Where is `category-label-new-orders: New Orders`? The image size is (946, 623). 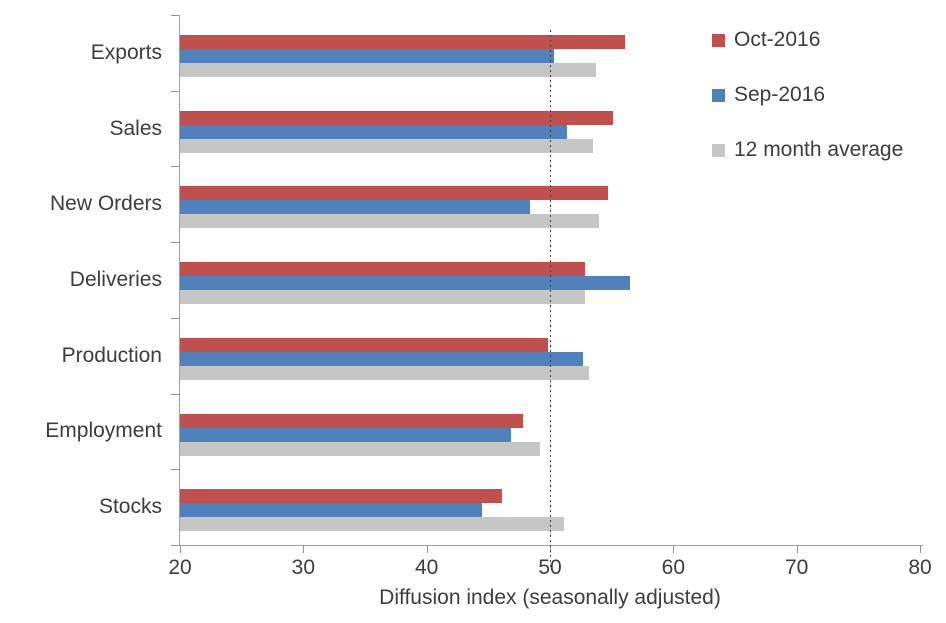
category-label-new-orders: New Orders is located at coordinates (105, 204).